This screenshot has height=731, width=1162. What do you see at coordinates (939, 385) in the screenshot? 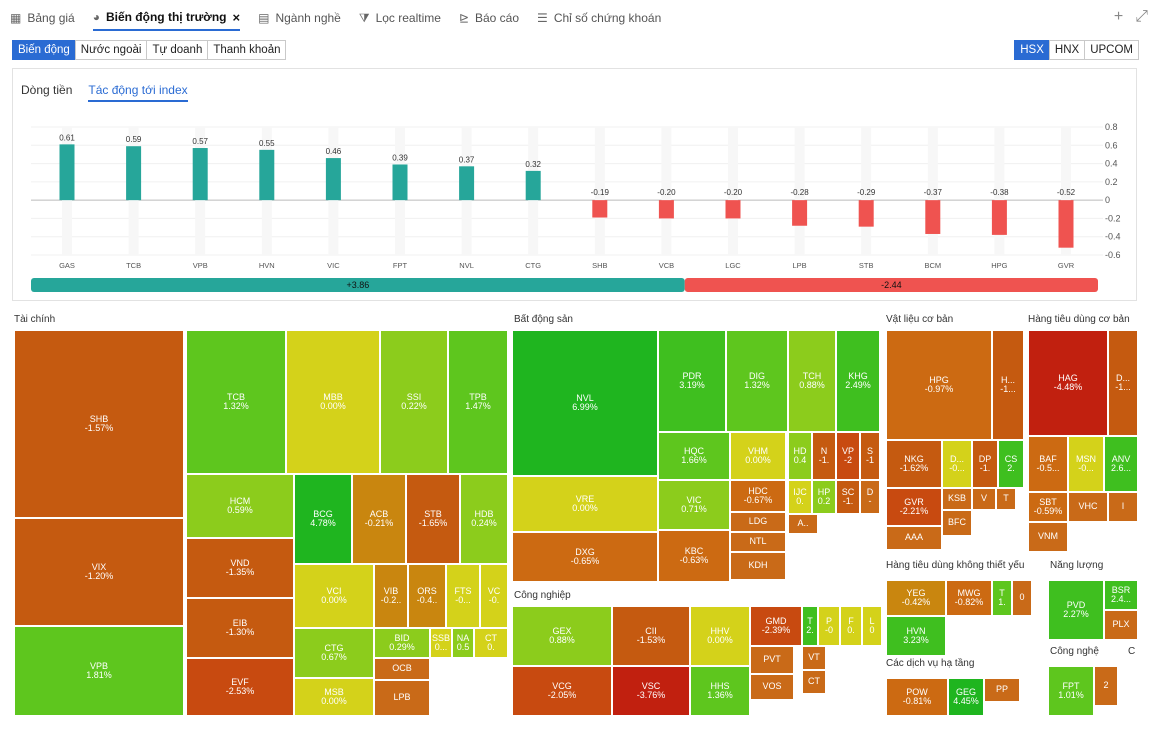
I see `treemap-cell: HPG -0.97%` at bounding box center [939, 385].